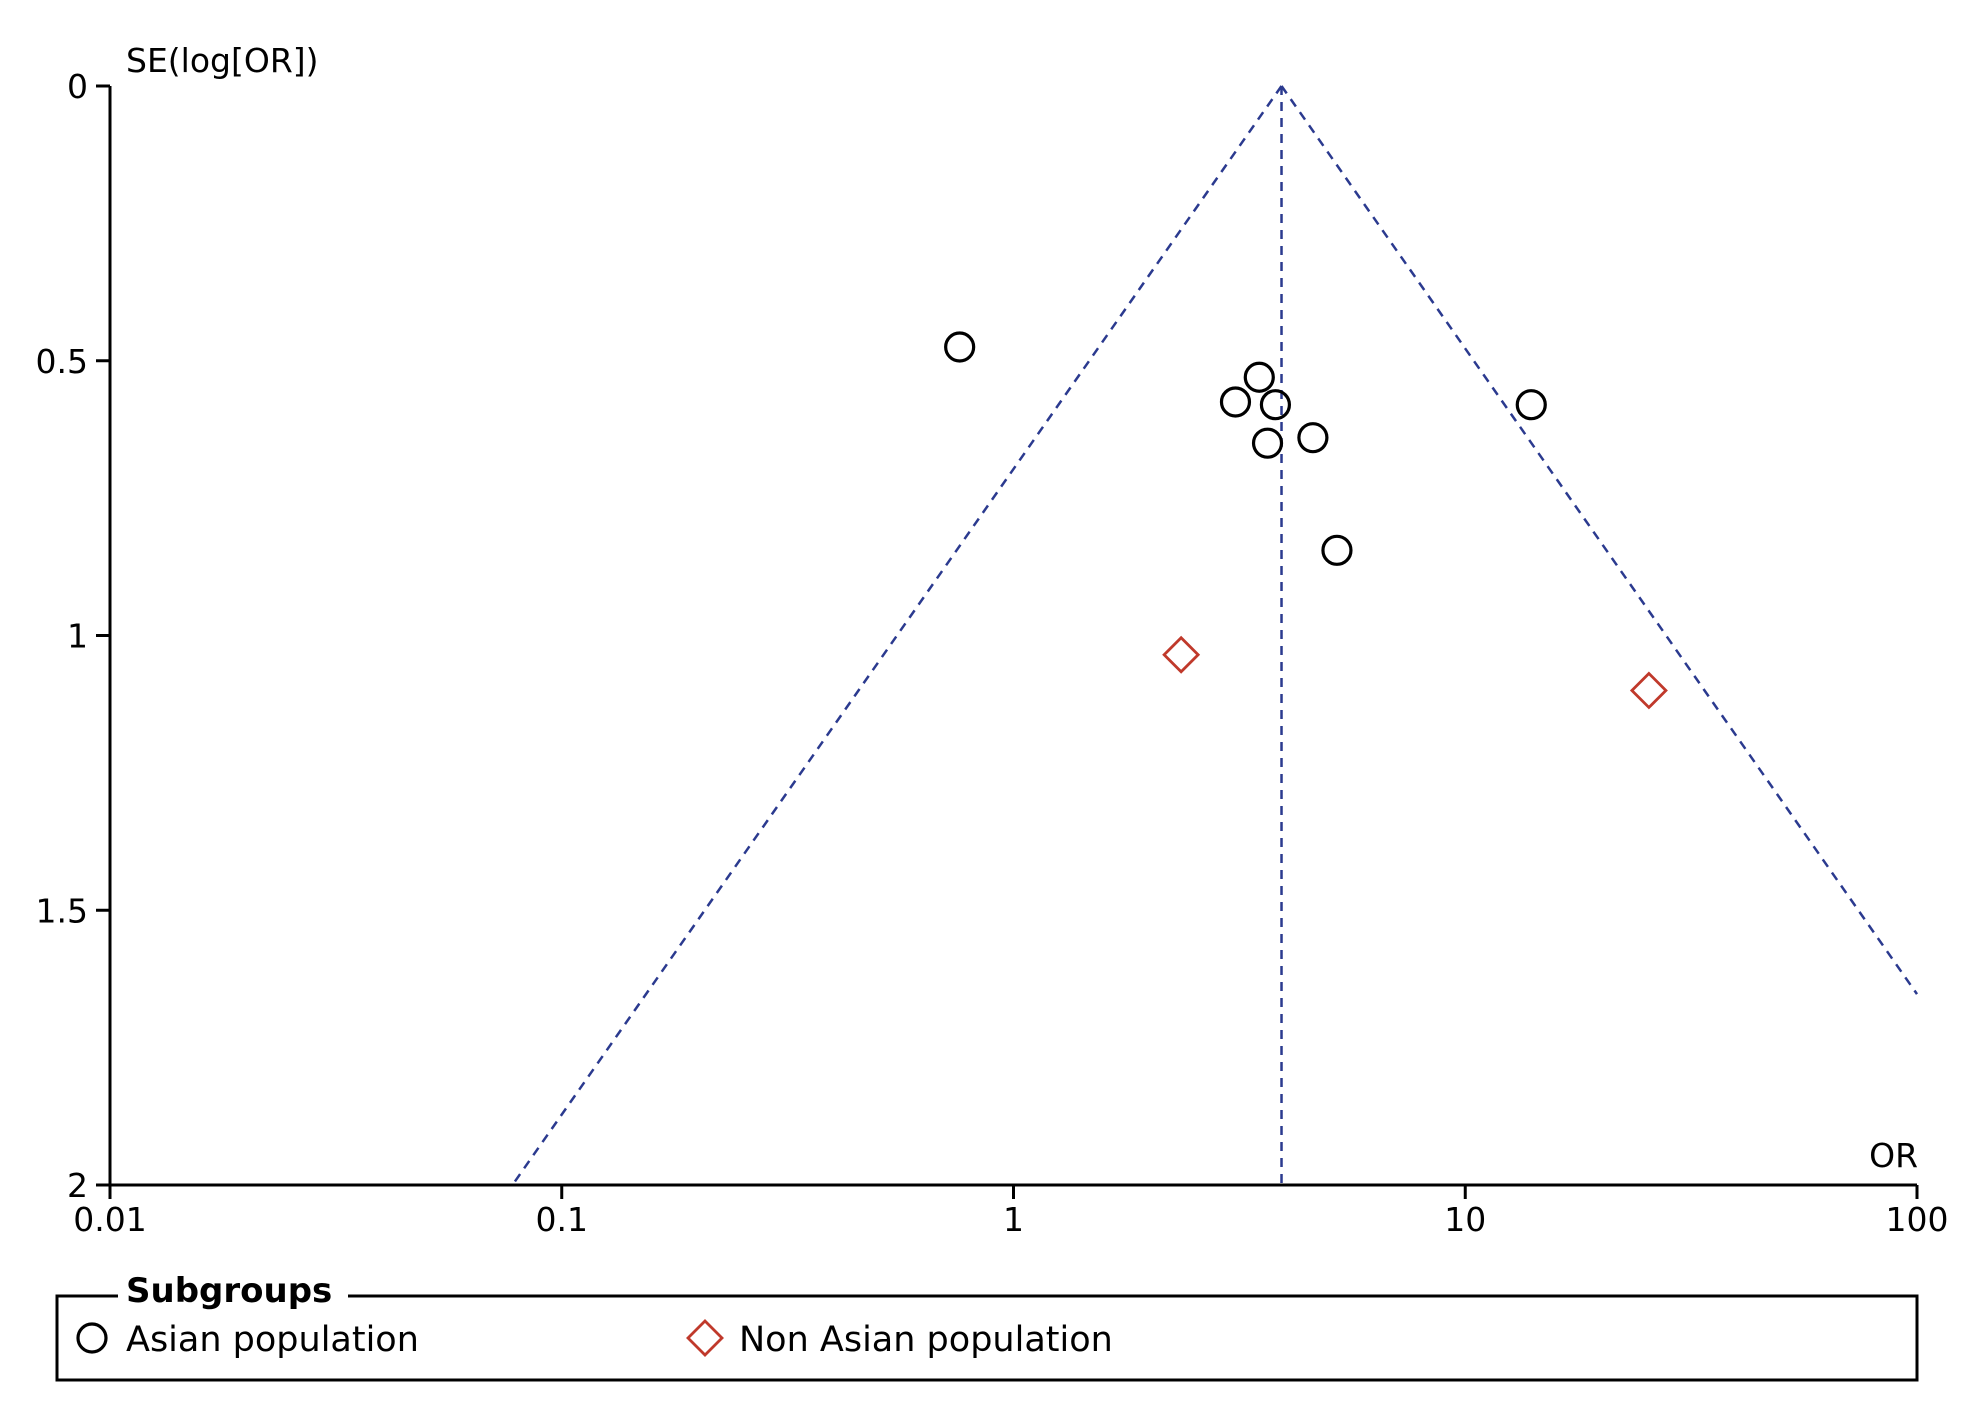 The image size is (1980, 1415). Describe the element at coordinates (926, 1340) in the screenshot. I see `legend-label: Non Asian population` at that location.